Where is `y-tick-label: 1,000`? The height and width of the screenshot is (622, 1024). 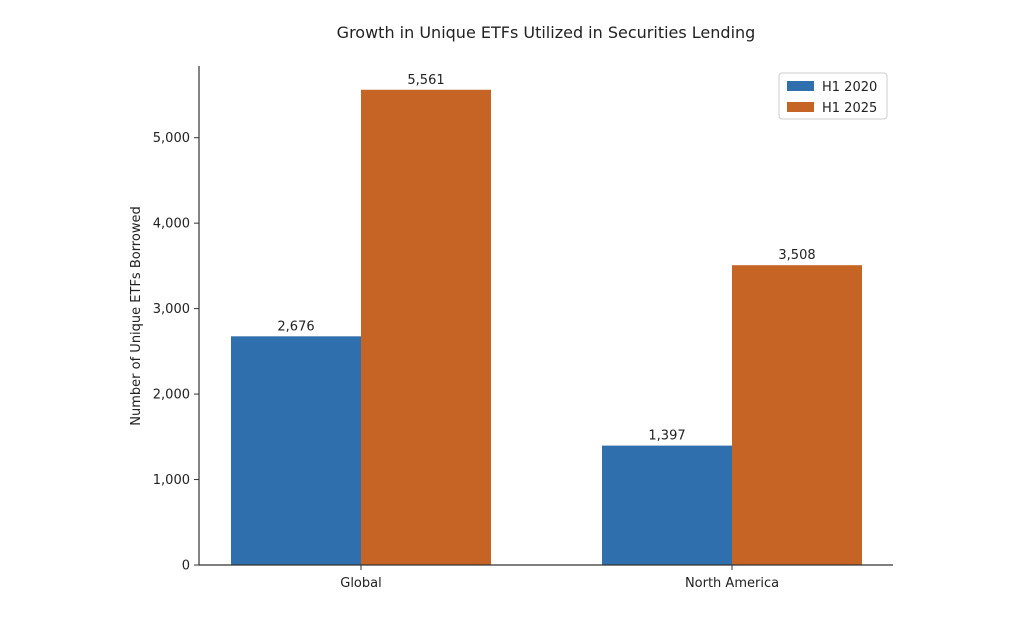 y-tick-label: 1,000 is located at coordinates (171, 480).